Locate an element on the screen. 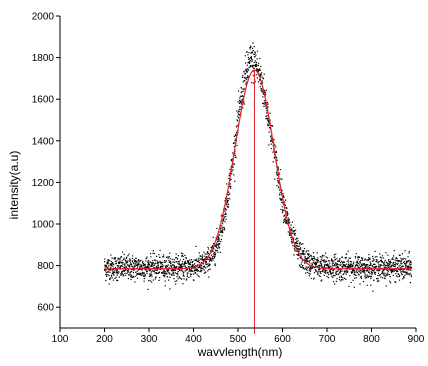 The width and height of the screenshot is (428, 366). y-tick-label: 1000 is located at coordinates (43, 225).